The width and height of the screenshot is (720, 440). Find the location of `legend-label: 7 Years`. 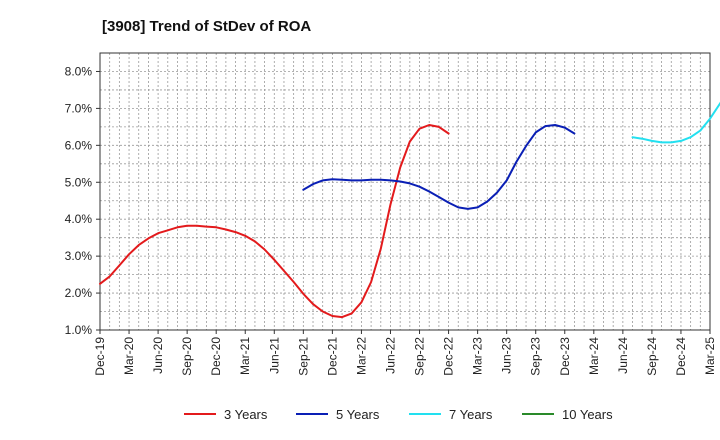

legend-label: 7 Years is located at coordinates (471, 414).